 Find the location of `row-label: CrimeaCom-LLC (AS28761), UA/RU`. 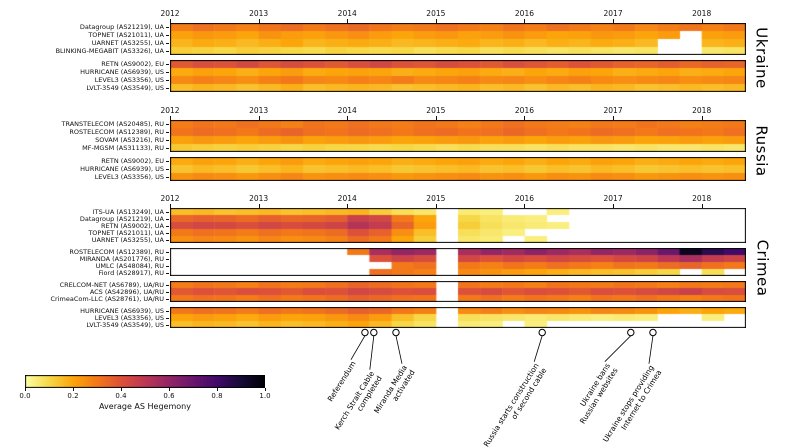

row-label: CrimeaCom-LLC (AS28761), UA/RU is located at coordinates (107, 298).